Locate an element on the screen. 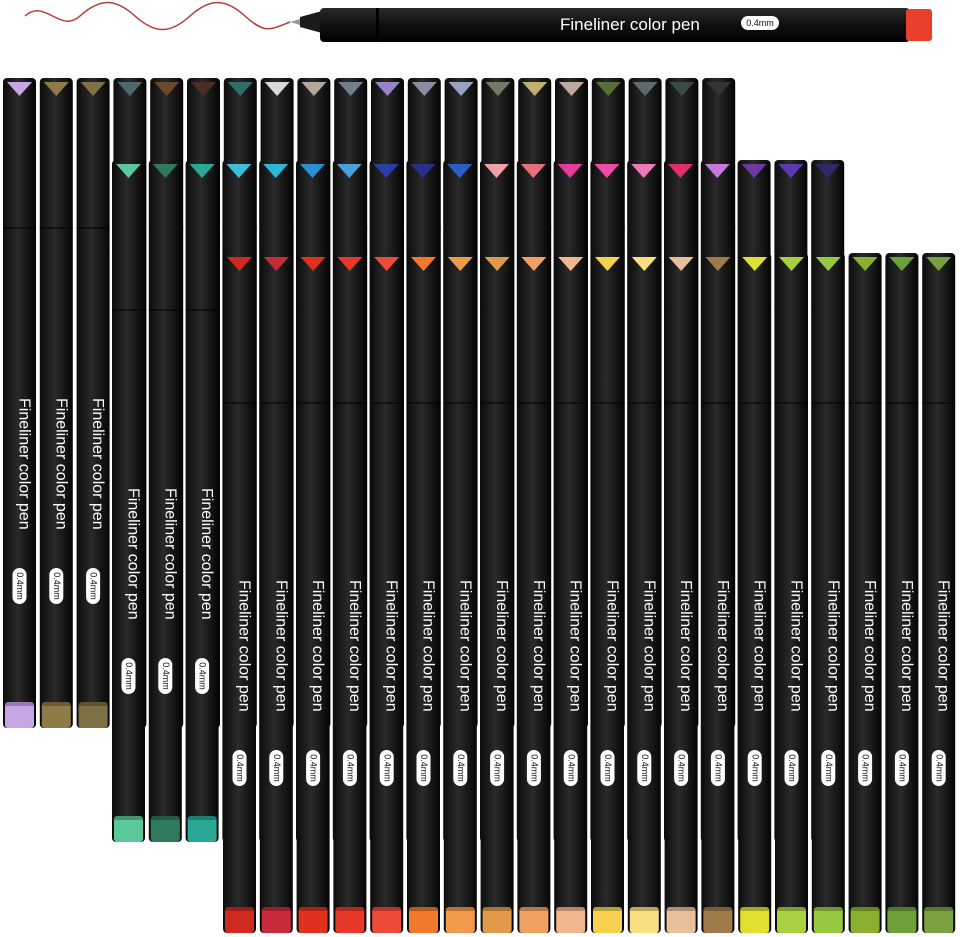 The width and height of the screenshot is (960, 937). drawn-squiggle-line is located at coordinates (157, 16).